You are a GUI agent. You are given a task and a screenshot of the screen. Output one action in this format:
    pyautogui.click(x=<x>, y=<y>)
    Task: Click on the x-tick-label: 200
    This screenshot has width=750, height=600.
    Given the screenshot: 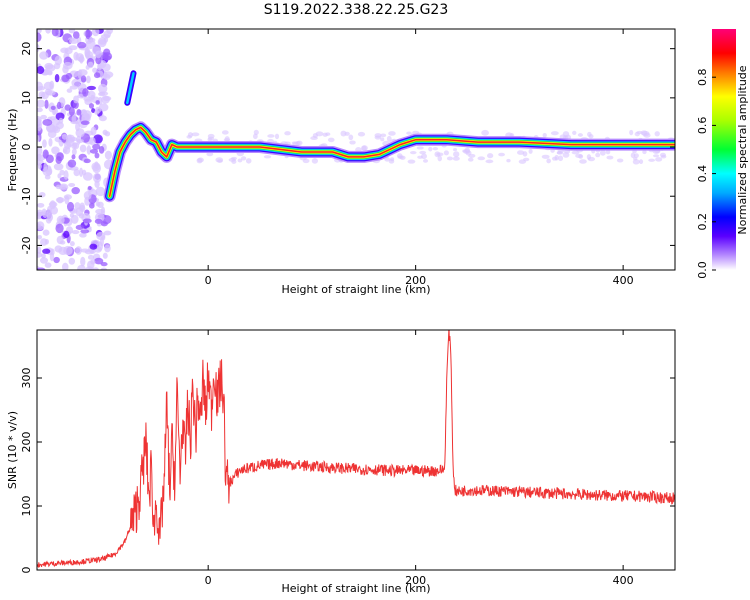 What is the action you would take?
    pyautogui.click(x=415, y=580)
    